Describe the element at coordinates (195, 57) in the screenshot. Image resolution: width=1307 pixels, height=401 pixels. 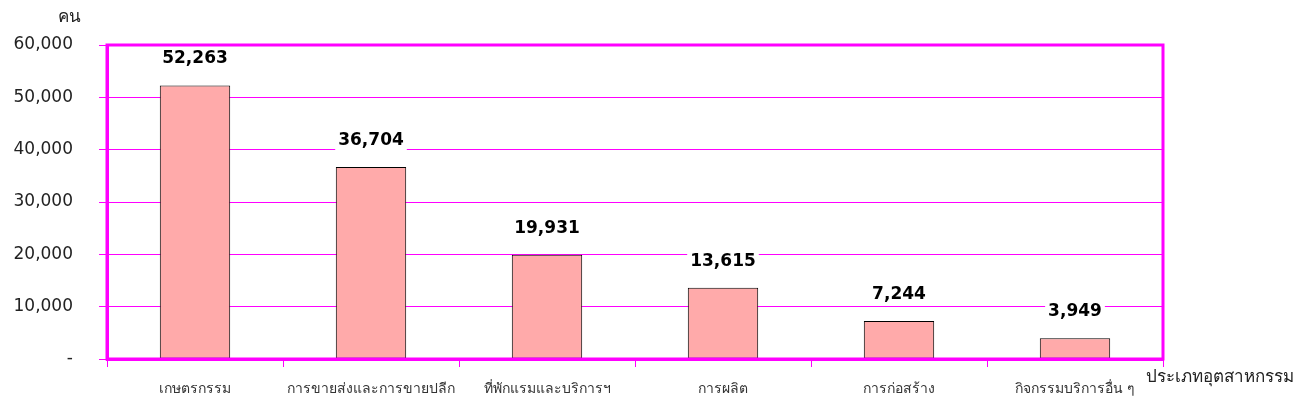
I see `data-label: 52,263` at that location.